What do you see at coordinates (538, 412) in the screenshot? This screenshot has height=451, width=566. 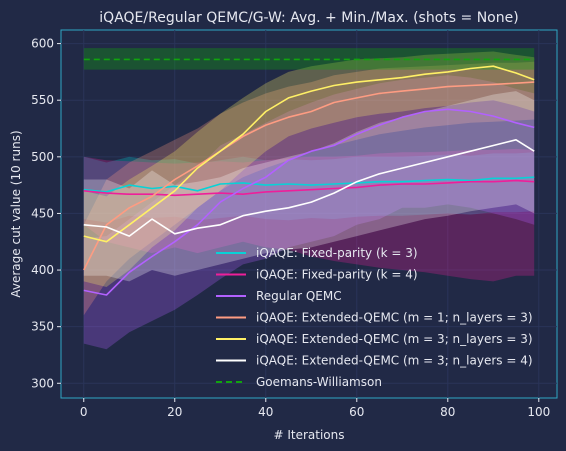 I see `x-tick-label: 100` at bounding box center [538, 412].